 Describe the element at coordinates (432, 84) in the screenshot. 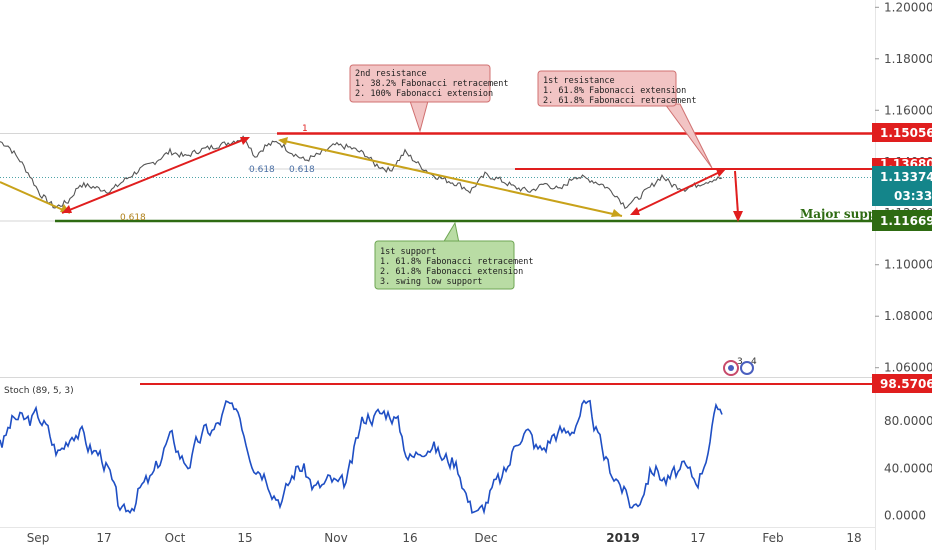

I see `annotation-line: 1. 38.2% Fabonacci retracement` at that location.